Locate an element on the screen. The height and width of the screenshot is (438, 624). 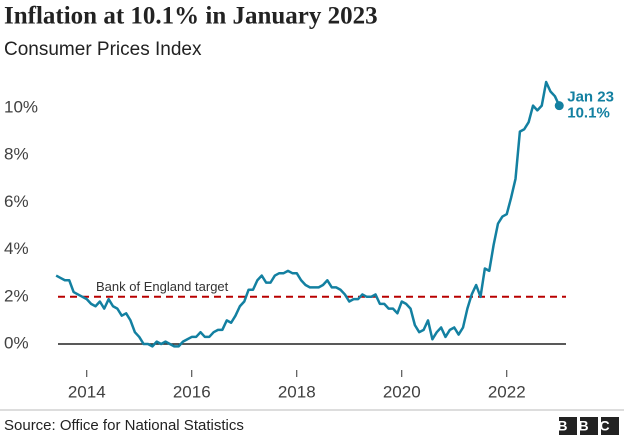
chart-subtitle: Consumer Prices Index is located at coordinates (103, 49).